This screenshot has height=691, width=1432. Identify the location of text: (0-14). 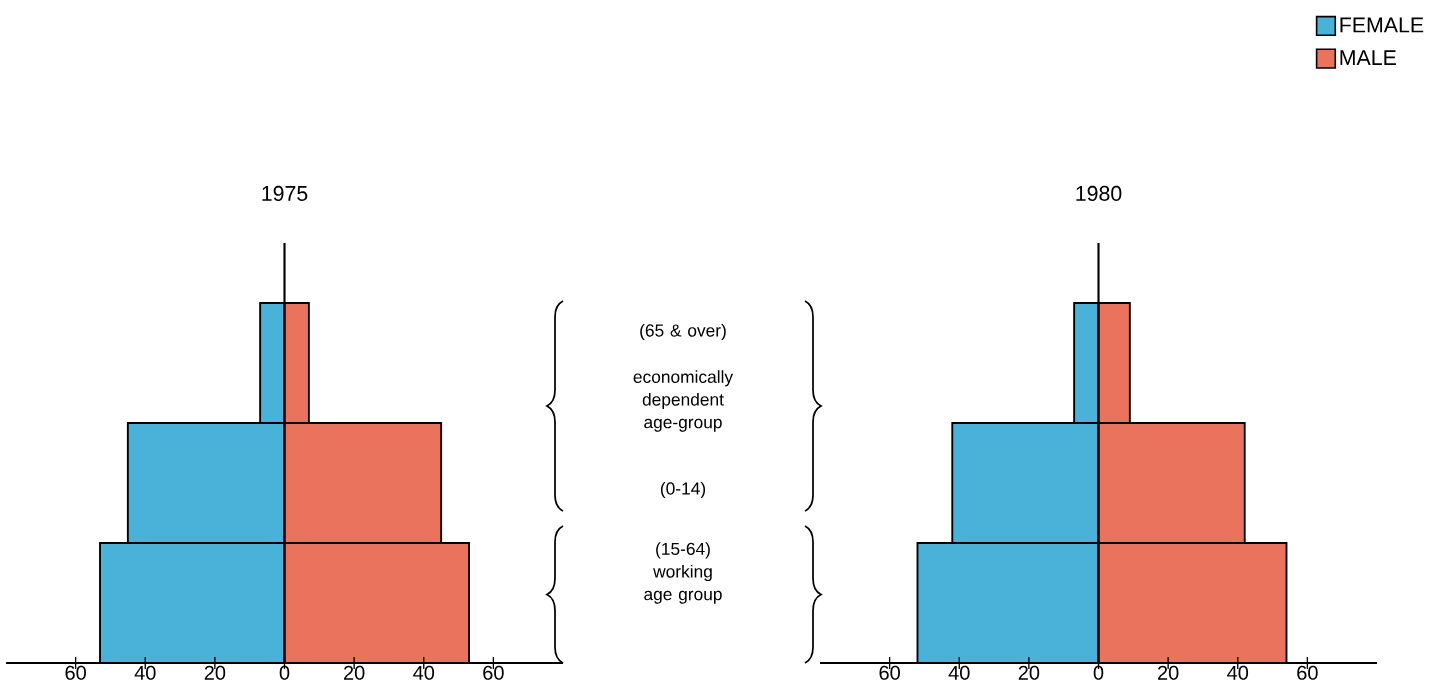
(683, 490).